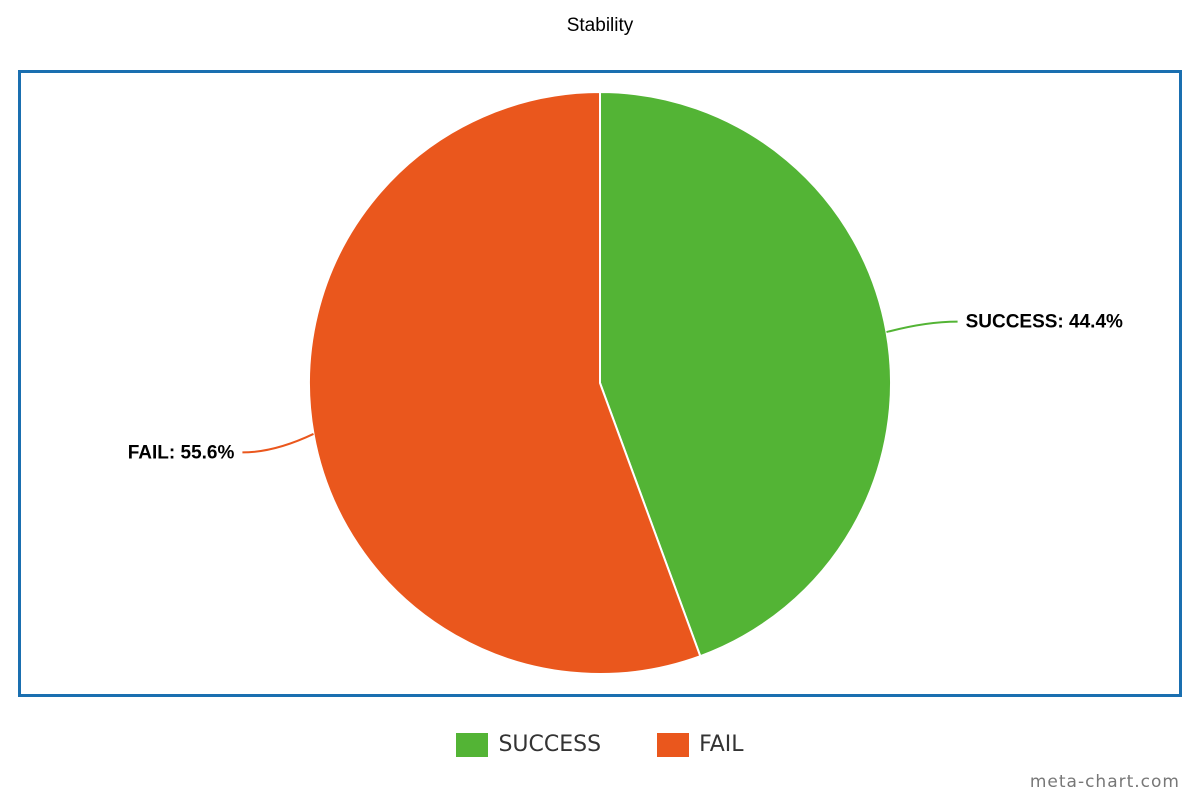  What do you see at coordinates (472, 744) in the screenshot?
I see `legend-swatch-success` at bounding box center [472, 744].